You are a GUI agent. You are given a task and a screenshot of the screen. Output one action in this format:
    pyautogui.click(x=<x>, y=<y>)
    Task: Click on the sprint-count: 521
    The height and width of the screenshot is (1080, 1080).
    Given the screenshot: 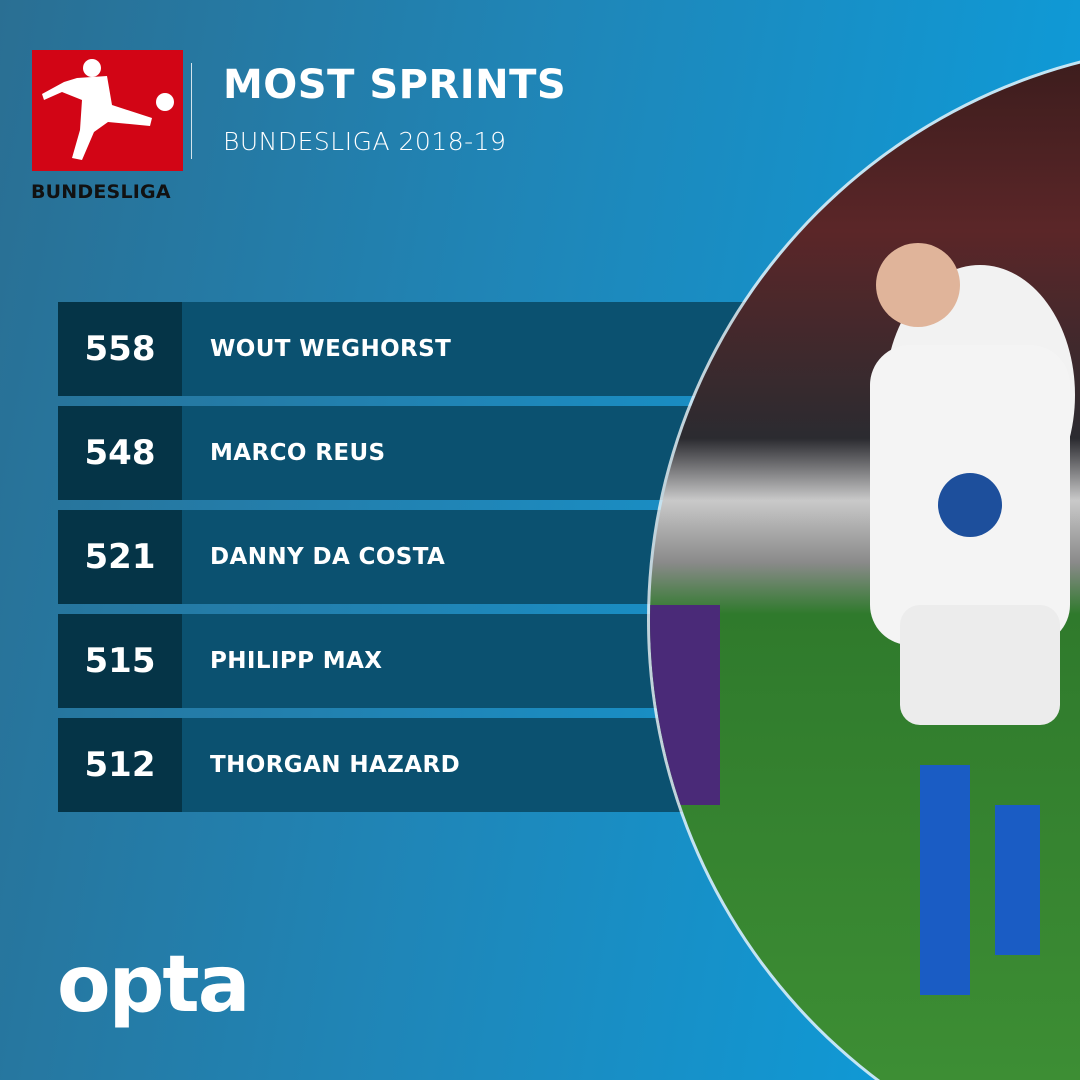 What is the action you would take?
    pyautogui.click(x=120, y=557)
    